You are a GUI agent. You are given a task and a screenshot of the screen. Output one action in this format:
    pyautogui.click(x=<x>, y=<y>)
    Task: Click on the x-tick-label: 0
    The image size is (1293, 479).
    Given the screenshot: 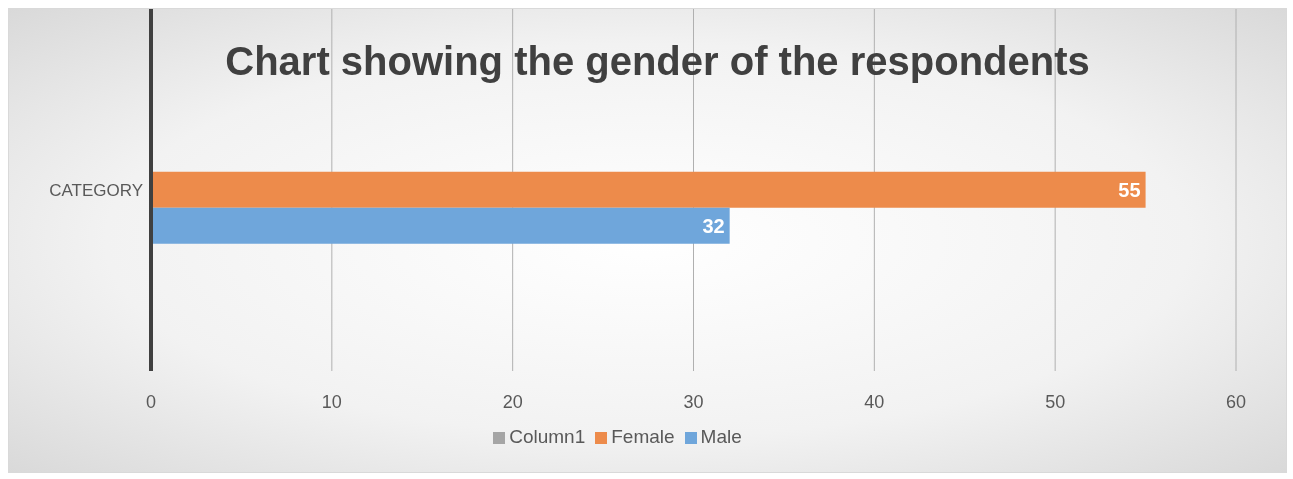 What is the action you would take?
    pyautogui.click(x=151, y=401)
    